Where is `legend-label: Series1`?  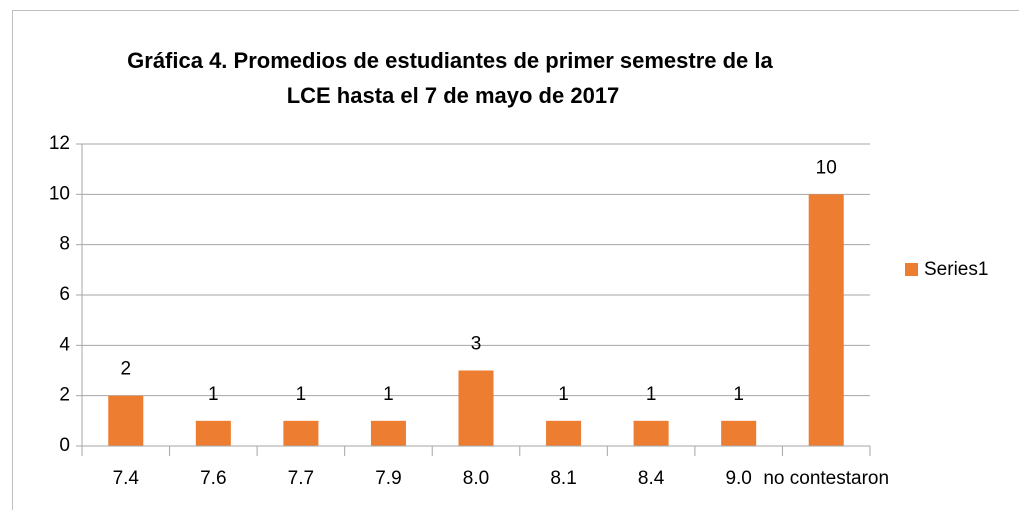
legend-label: Series1 is located at coordinates (956, 269).